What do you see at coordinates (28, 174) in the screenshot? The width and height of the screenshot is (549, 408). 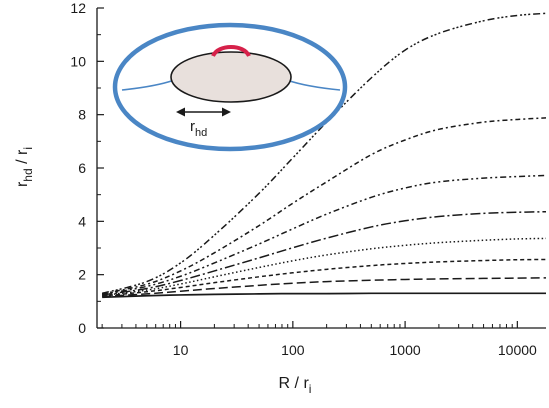 I see `y-axis-label-sub1: hd` at bounding box center [28, 174].